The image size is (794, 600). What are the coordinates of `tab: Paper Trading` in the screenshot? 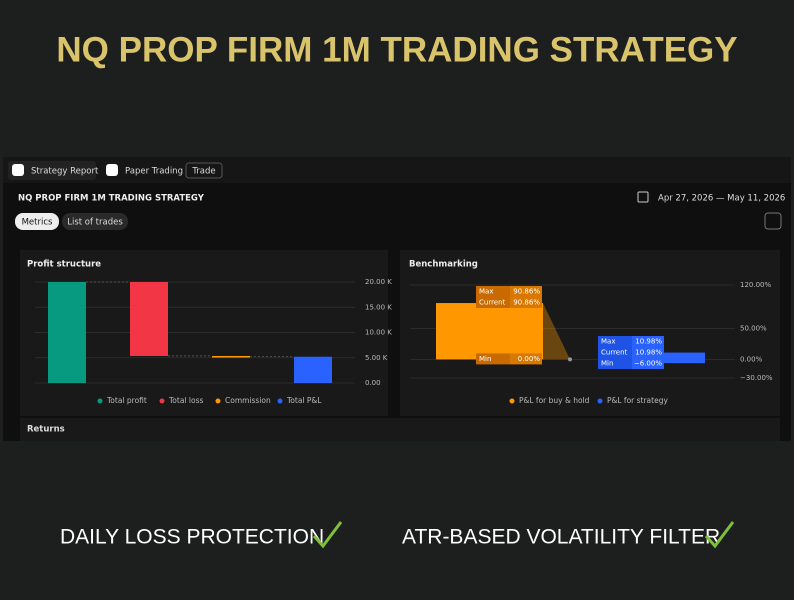 It's located at (154, 172).